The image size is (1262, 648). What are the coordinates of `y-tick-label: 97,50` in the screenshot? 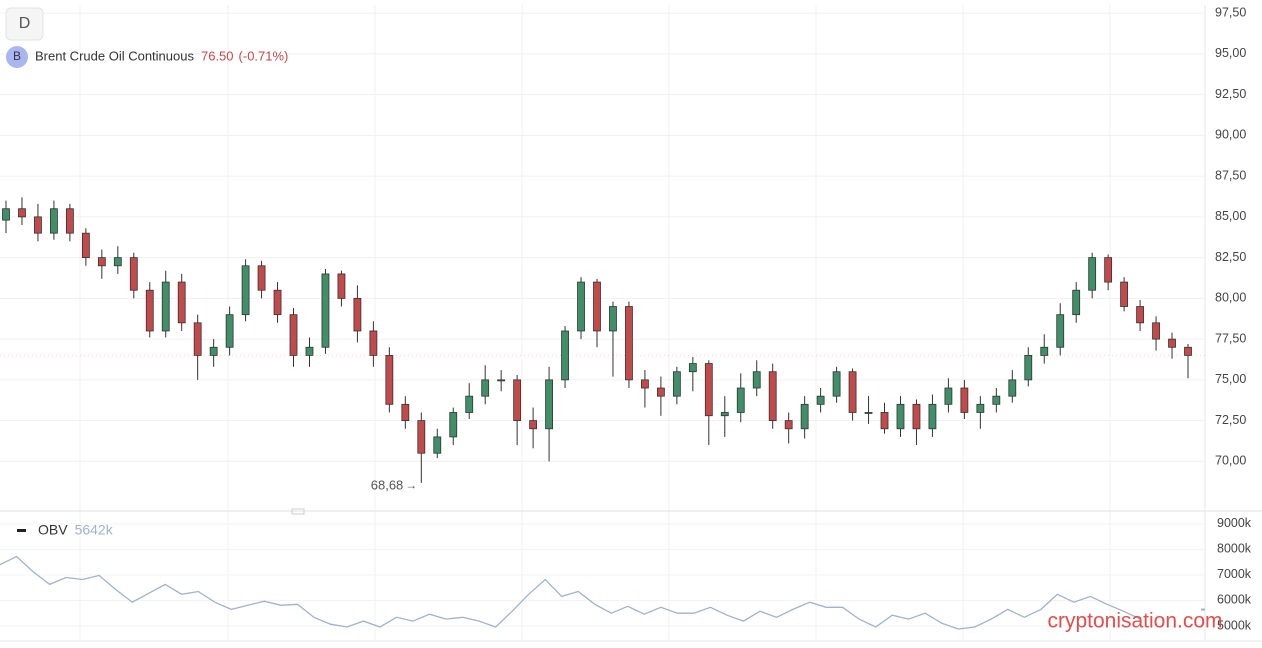 It's located at (1230, 12).